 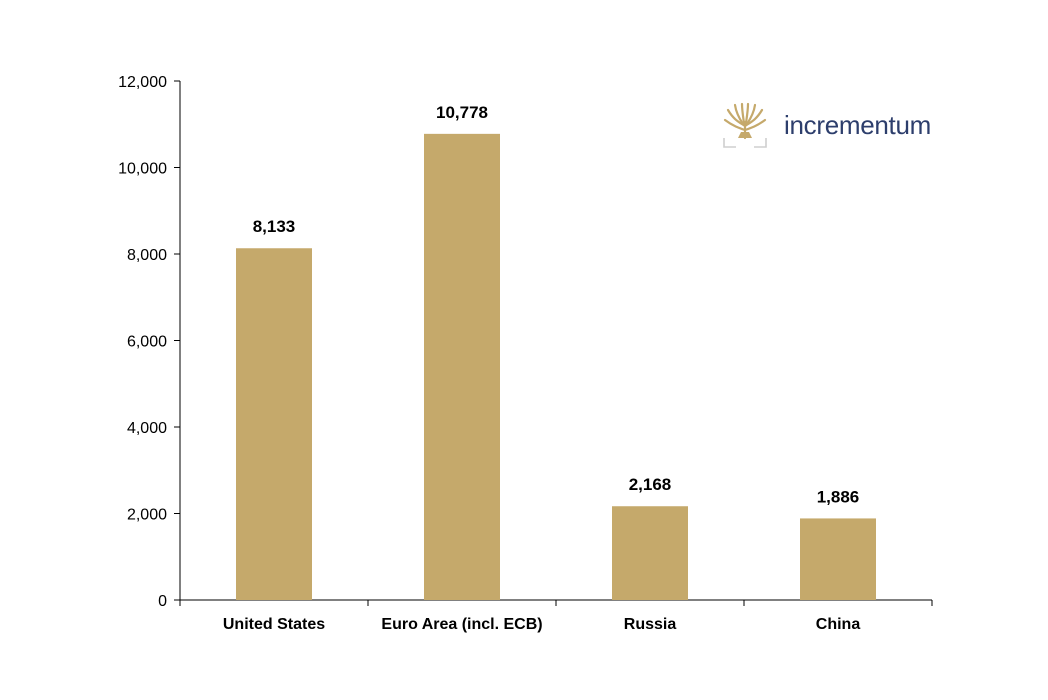 I want to click on y-tick-label: 2,000, so click(x=147, y=515).